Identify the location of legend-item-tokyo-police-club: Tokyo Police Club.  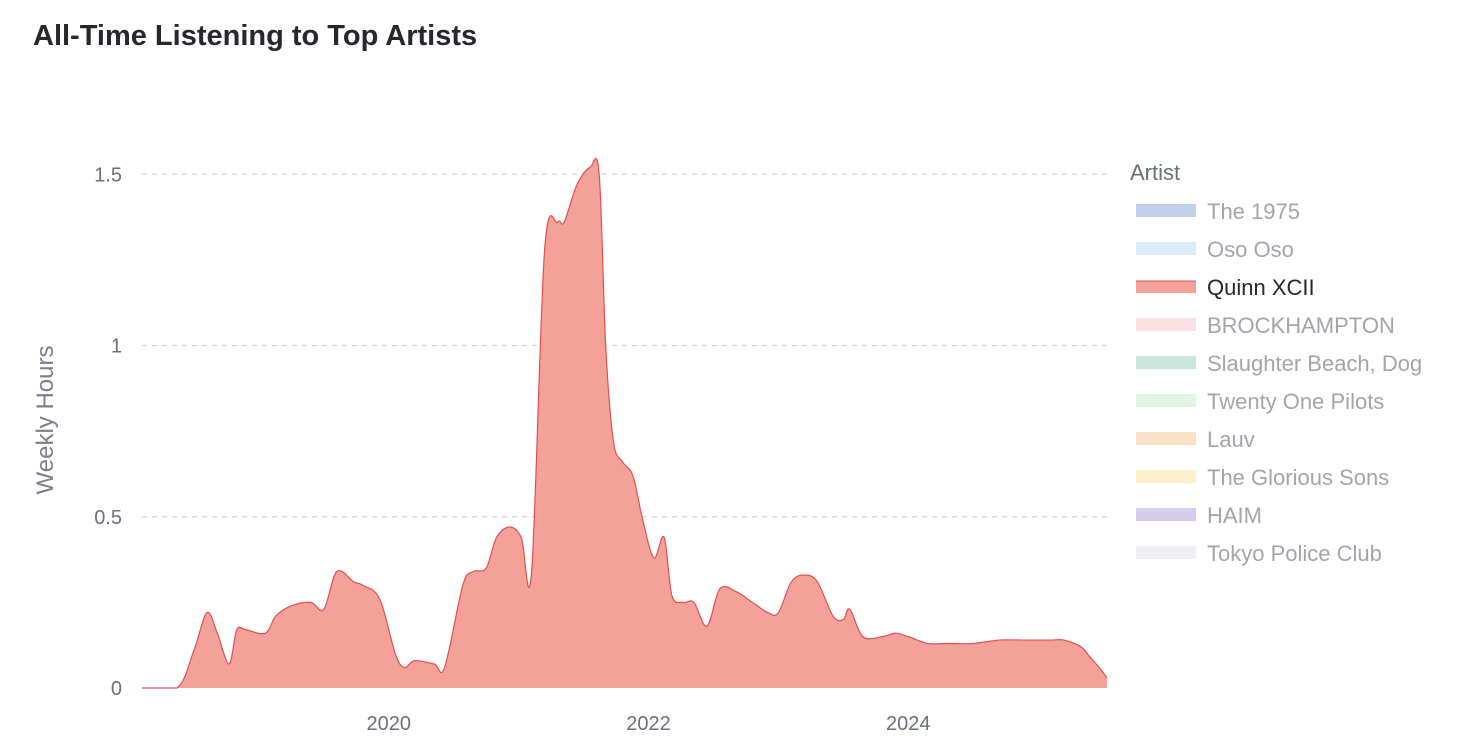
(1259, 553).